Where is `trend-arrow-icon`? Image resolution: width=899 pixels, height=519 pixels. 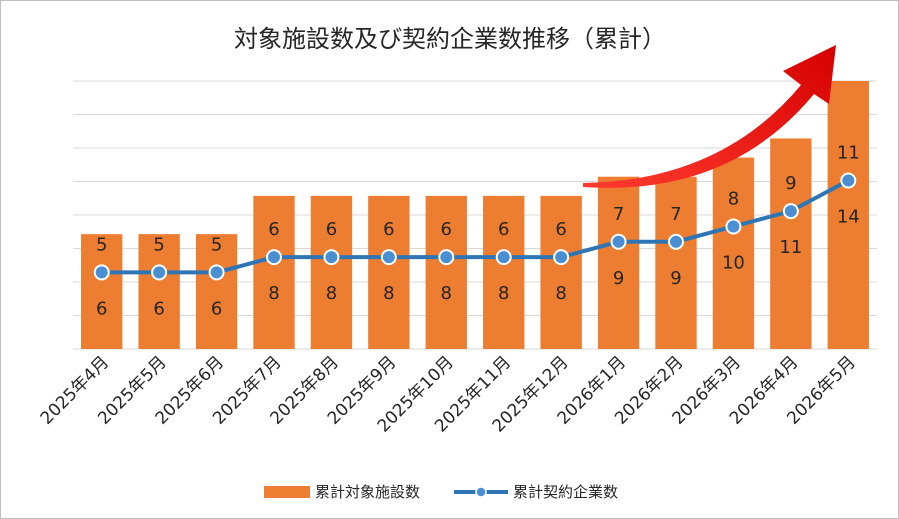
trend-arrow-icon is located at coordinates (709, 116).